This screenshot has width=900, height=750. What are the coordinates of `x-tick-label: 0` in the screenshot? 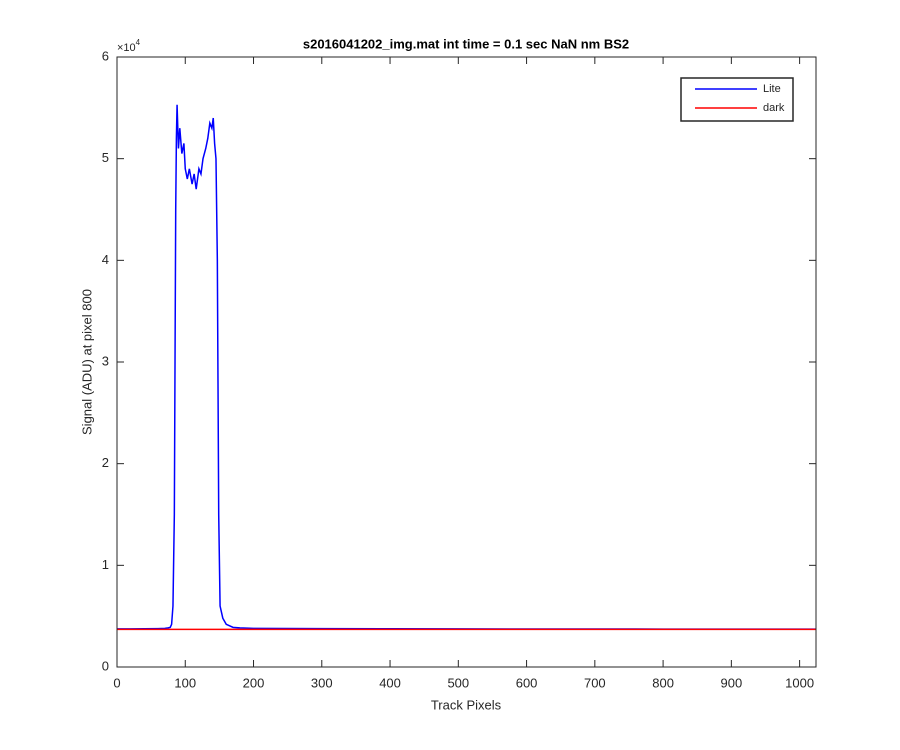 It's located at (116, 682).